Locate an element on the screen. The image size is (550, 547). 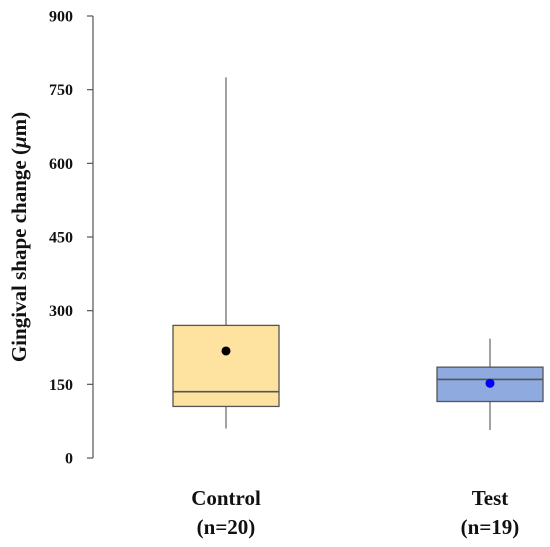
category-n-label: (n=20) is located at coordinates (226, 527).